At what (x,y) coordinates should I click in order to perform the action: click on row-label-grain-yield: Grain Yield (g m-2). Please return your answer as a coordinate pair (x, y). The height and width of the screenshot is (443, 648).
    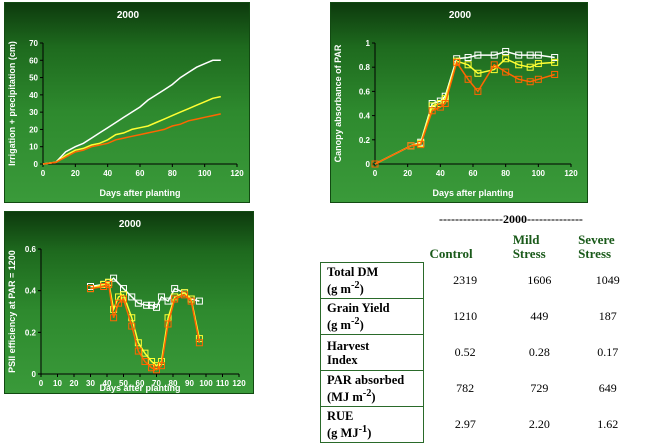
    Looking at the image, I should click on (372, 316).